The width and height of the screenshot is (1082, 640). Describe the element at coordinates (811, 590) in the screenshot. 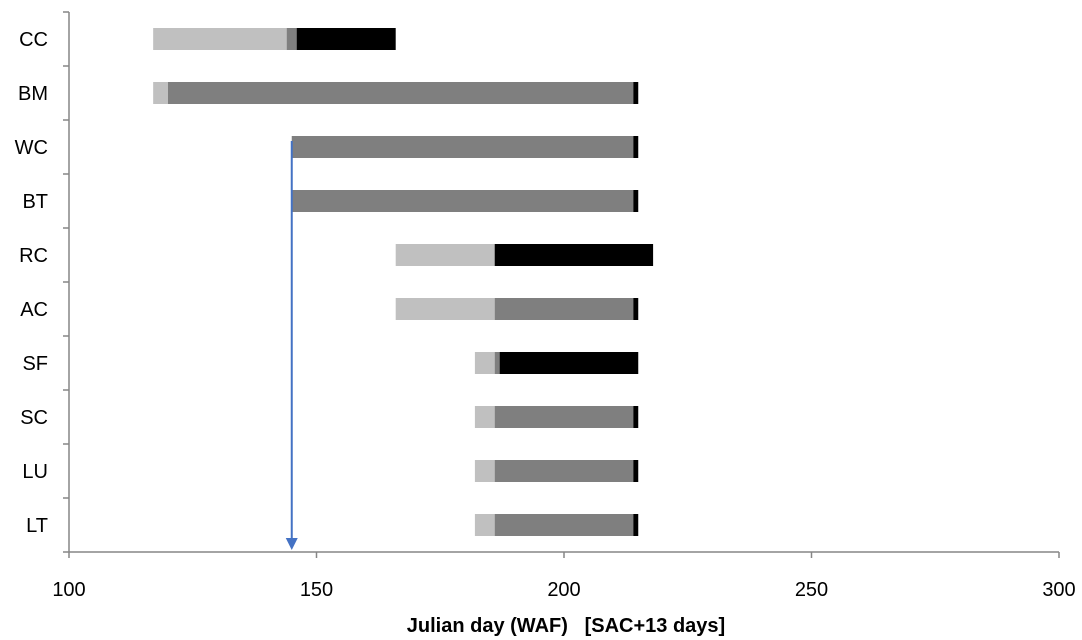

I see `x-tick-label-250: 250` at that location.